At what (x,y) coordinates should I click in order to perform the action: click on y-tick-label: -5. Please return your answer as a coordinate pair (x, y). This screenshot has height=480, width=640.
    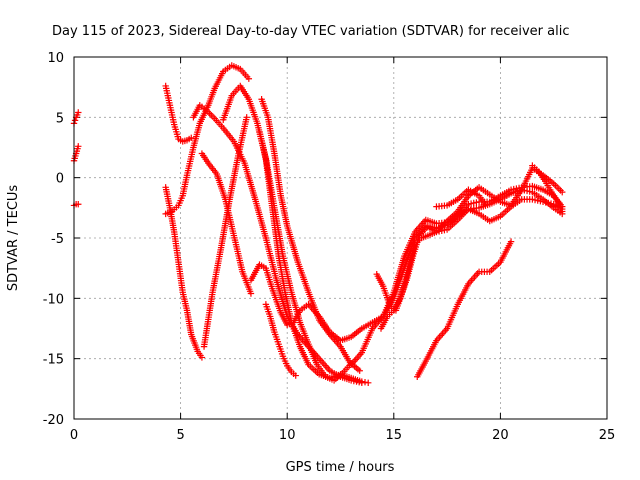
    Looking at the image, I should click on (57, 239).